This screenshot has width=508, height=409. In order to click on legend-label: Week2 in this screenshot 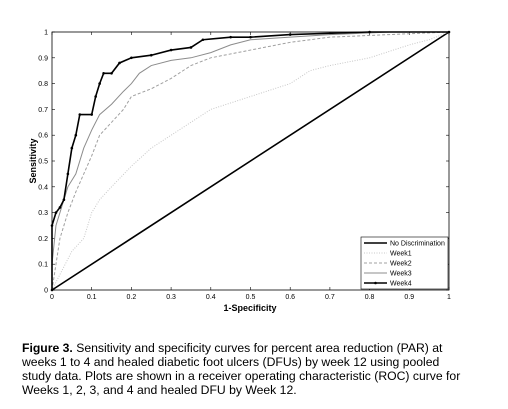, I will do `click(401, 264)`.